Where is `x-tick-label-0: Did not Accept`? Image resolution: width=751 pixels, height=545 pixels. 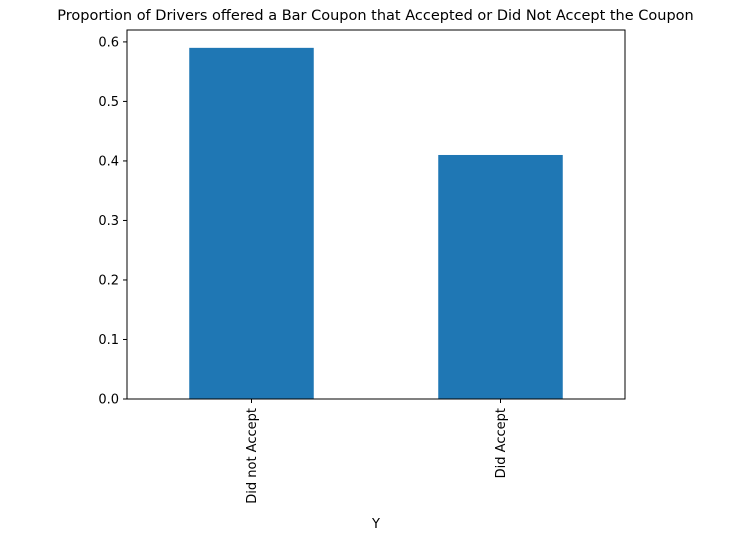 x-tick-label-0: Did not Accept is located at coordinates (252, 456).